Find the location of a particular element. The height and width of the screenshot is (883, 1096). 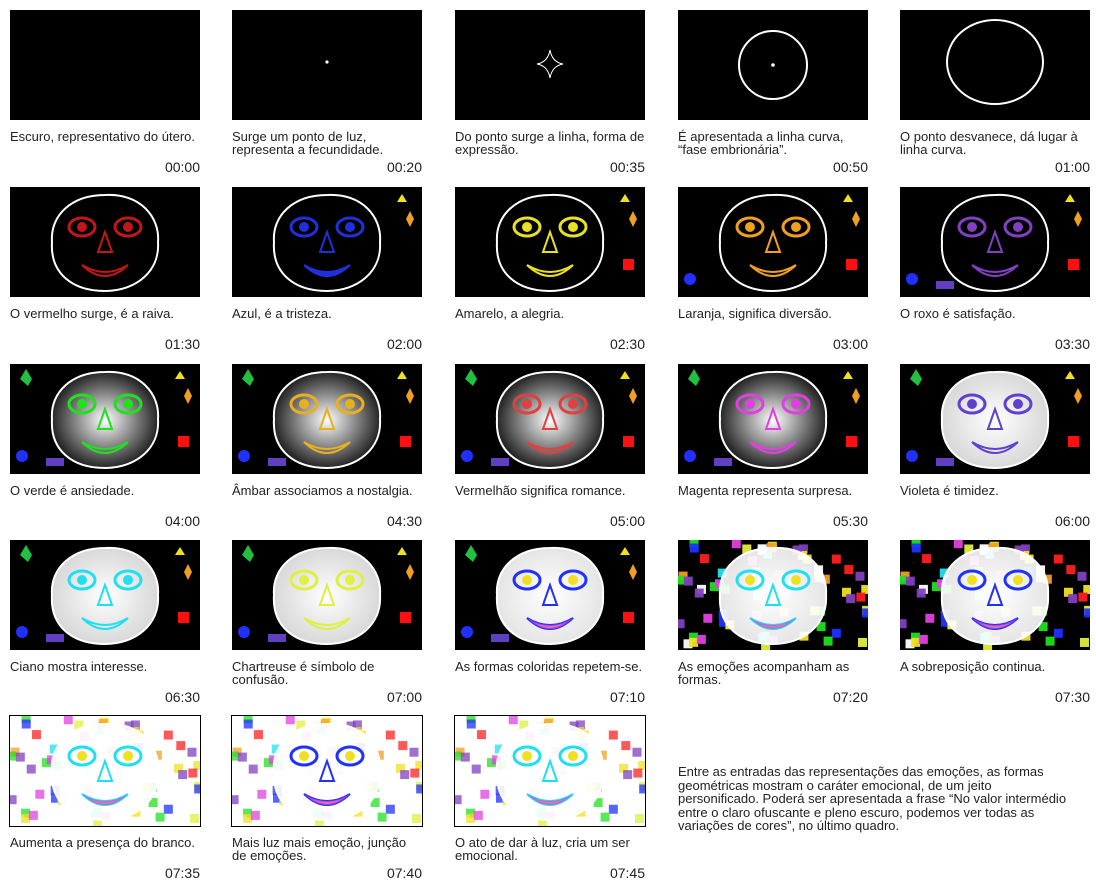

frame-timestamp: 01:00 is located at coordinates (1072, 167).